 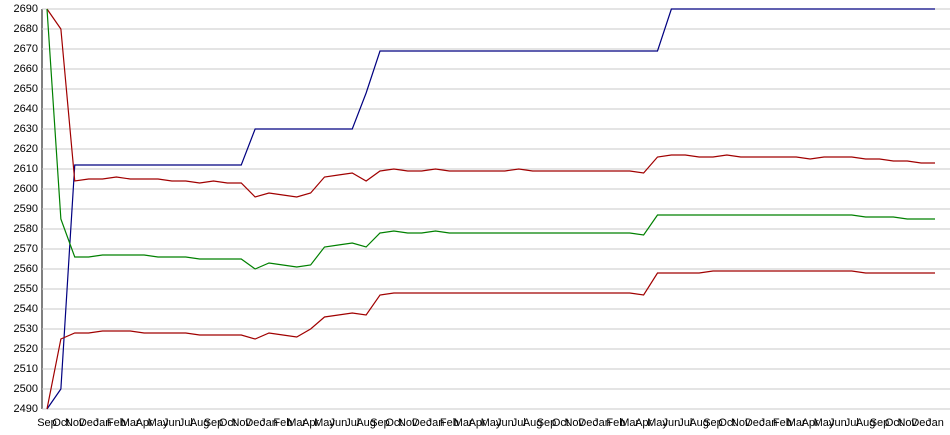 What do you see at coordinates (26, 129) in the screenshot?
I see `y-tick-label: 2630` at bounding box center [26, 129].